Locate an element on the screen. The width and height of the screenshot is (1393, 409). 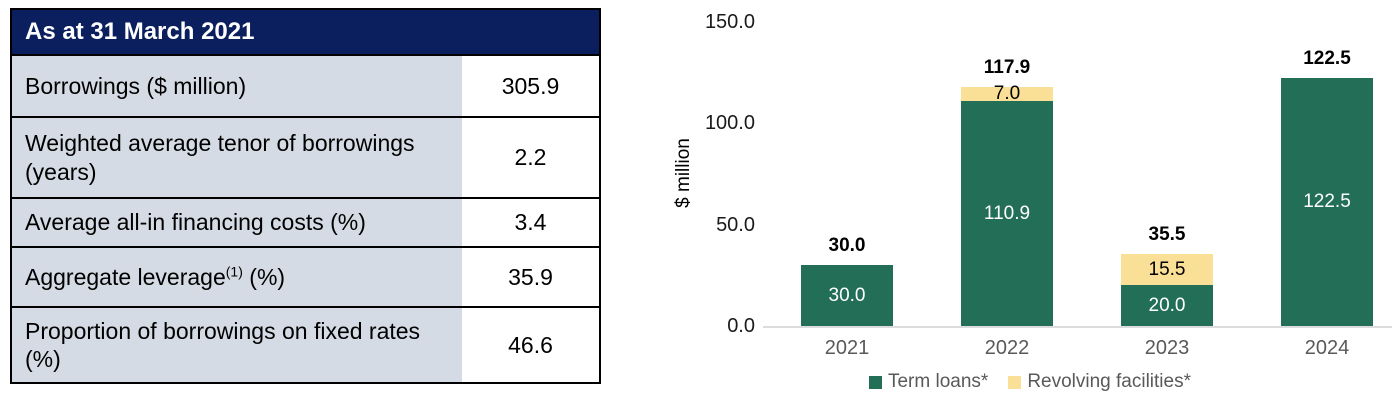
bar-segment: 122.5 is located at coordinates (1327, 201).